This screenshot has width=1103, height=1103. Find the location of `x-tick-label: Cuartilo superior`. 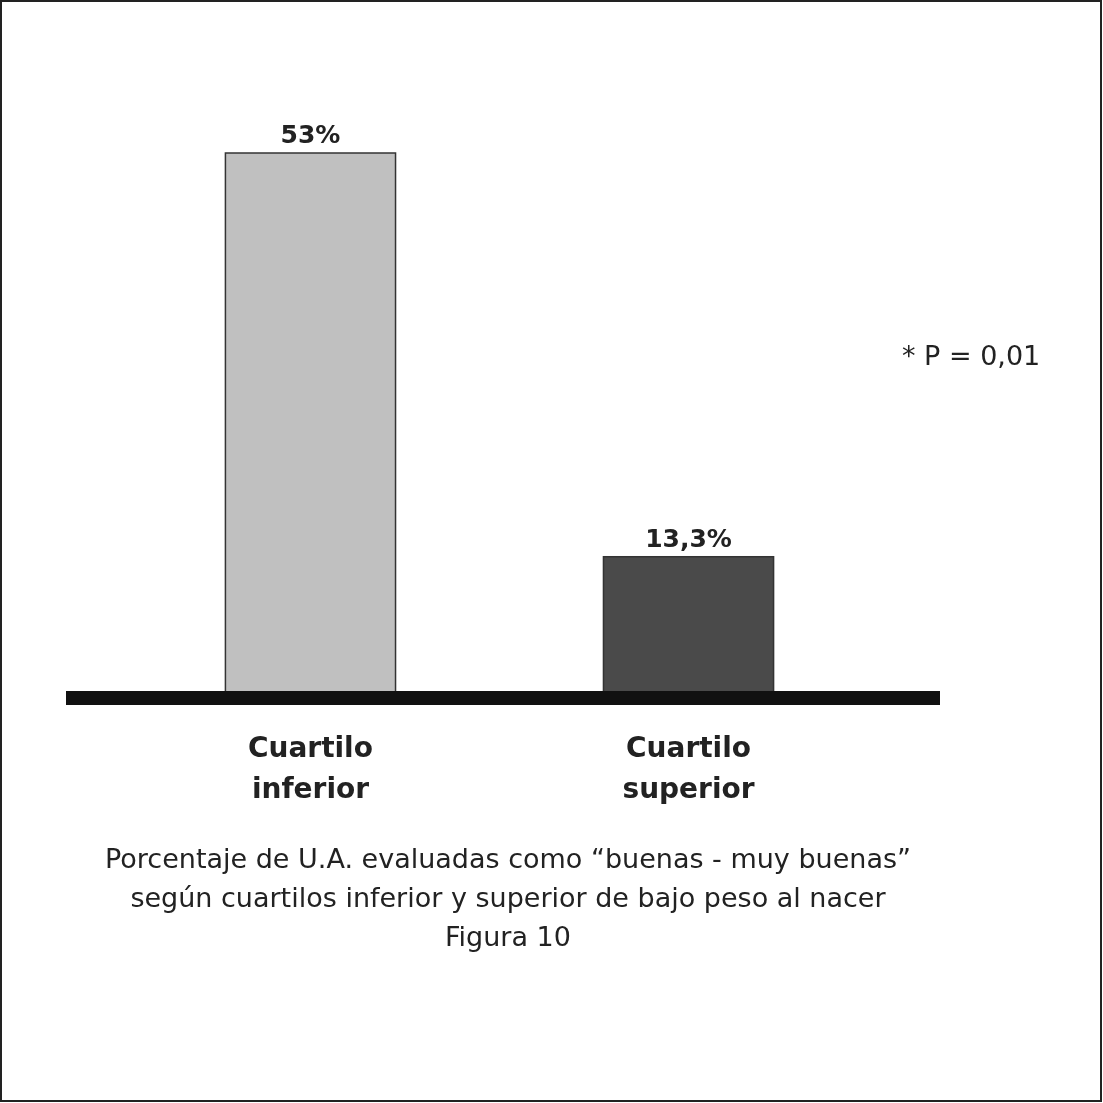

x-tick-label: Cuartilo superior is located at coordinates (688, 768).